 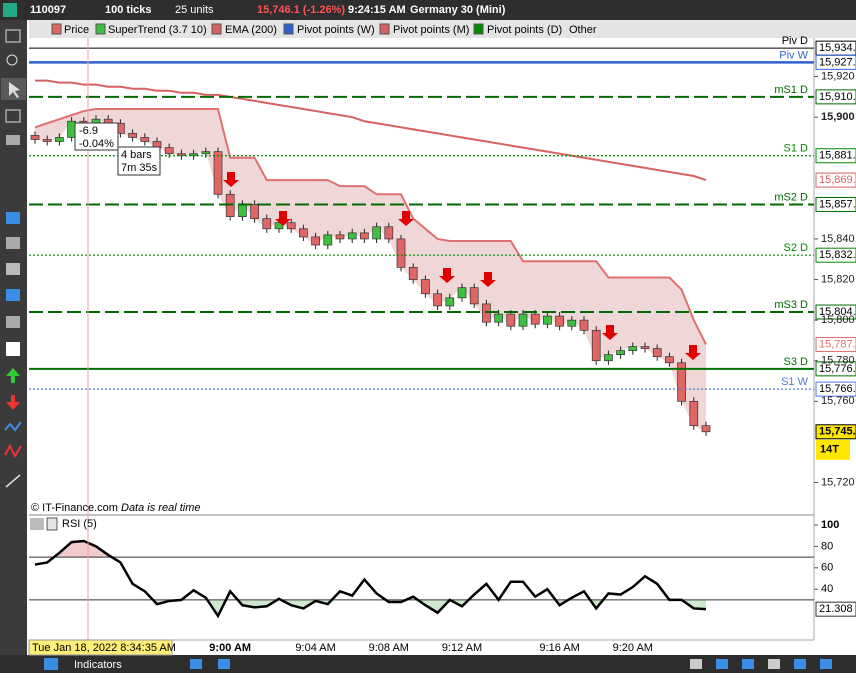 I want to click on y-tick-label: 15,920, so click(x=838, y=76).